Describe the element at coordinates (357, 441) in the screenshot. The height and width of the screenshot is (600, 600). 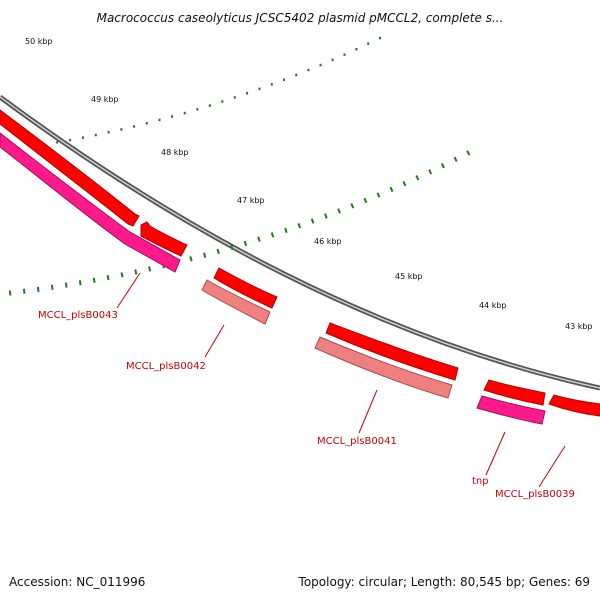
I see `gene-label-plsb0041: MCCL_plsB0041` at that location.